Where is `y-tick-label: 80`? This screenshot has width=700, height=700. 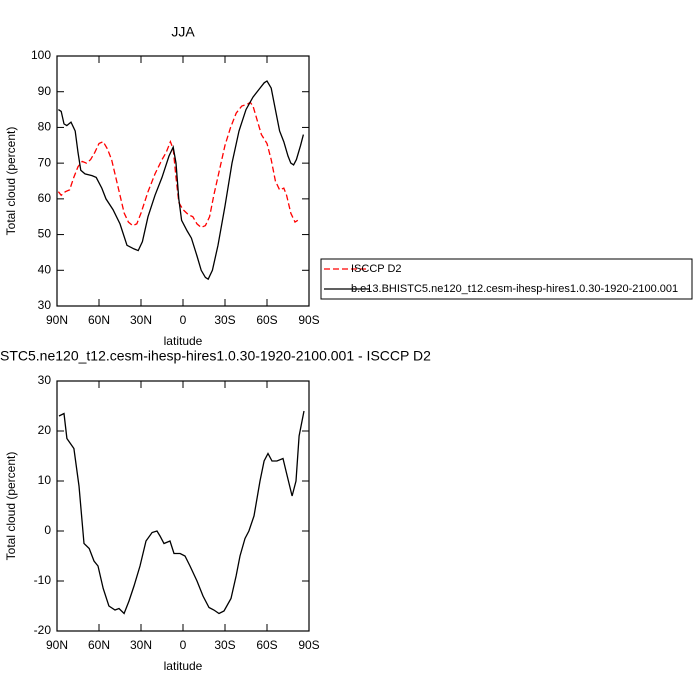
y-tick-label: 80 is located at coordinates (45, 127).